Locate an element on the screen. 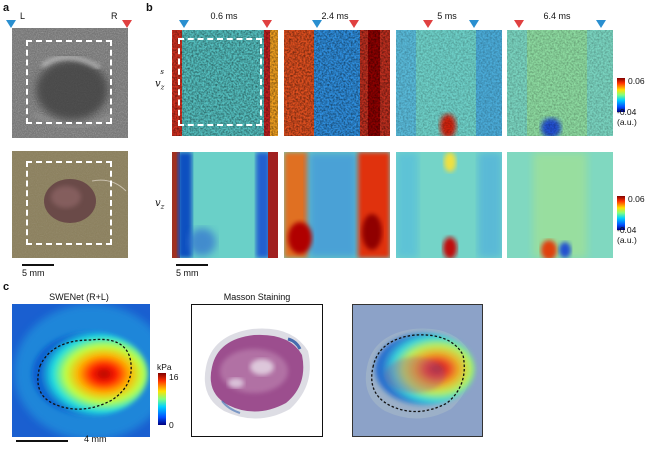 This screenshot has width=650, height=452. scalebar-c-label: 4 mm is located at coordinates (95, 439).